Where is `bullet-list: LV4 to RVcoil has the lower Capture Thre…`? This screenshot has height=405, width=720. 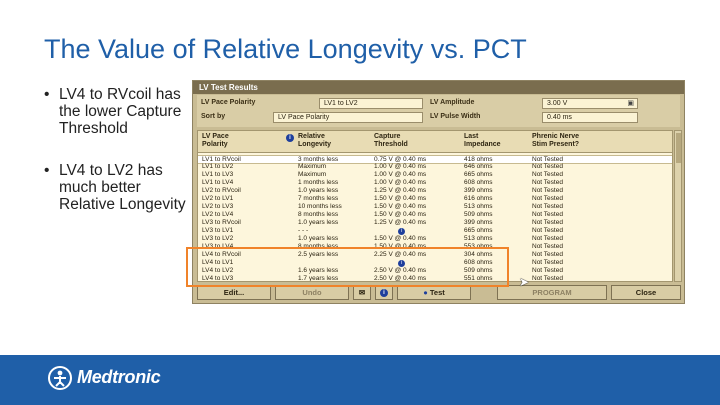 bullet-list: LV4 to RVcoil has the lower Capture Thre… is located at coordinates (116, 162).